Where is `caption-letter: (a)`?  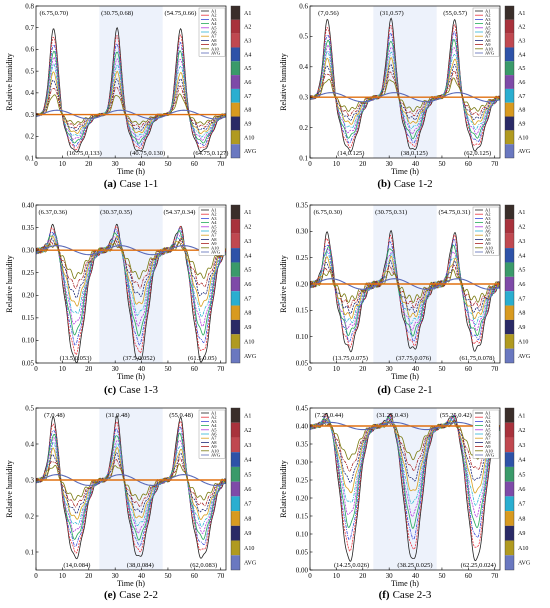
caption-letter: (a) is located at coordinates (110, 184).